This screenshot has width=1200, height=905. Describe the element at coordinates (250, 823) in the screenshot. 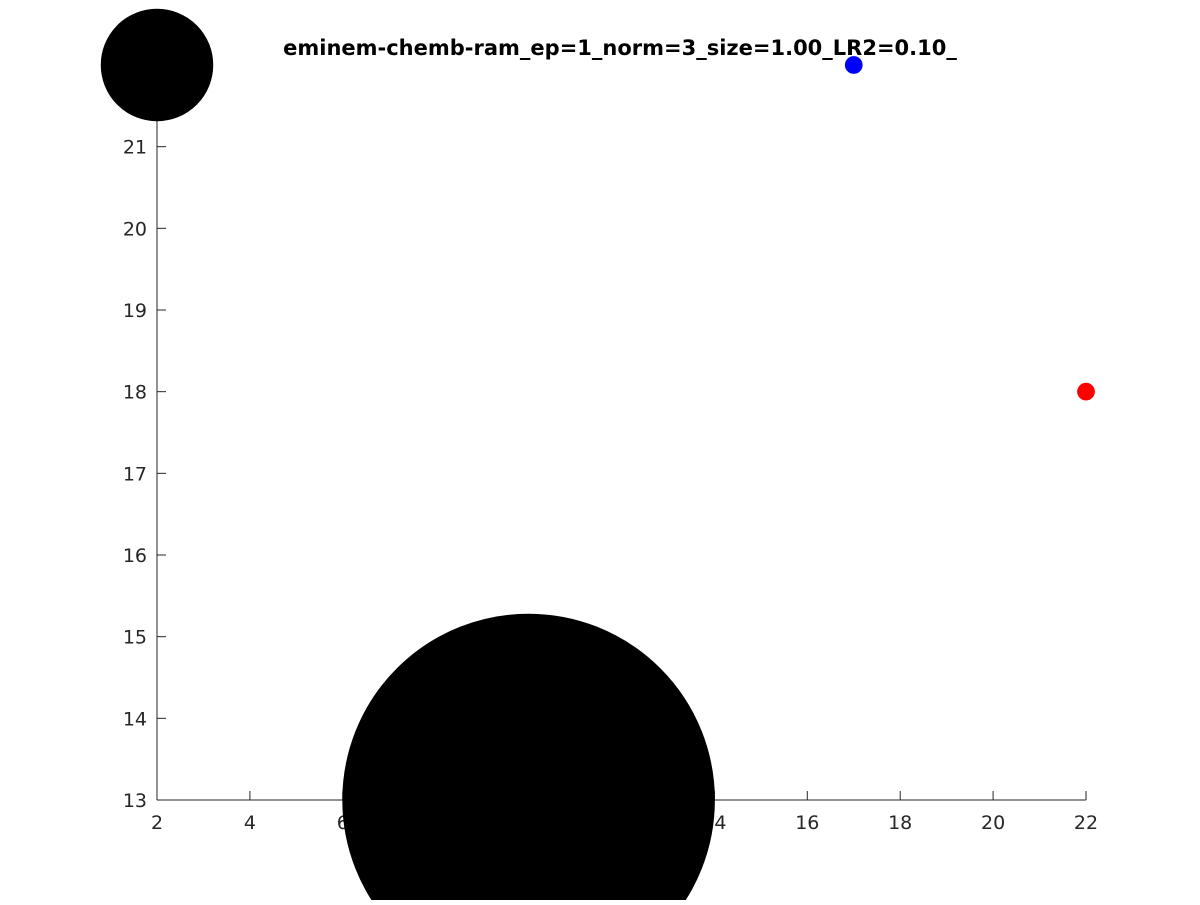

I see `x-tick-label: 4` at that location.